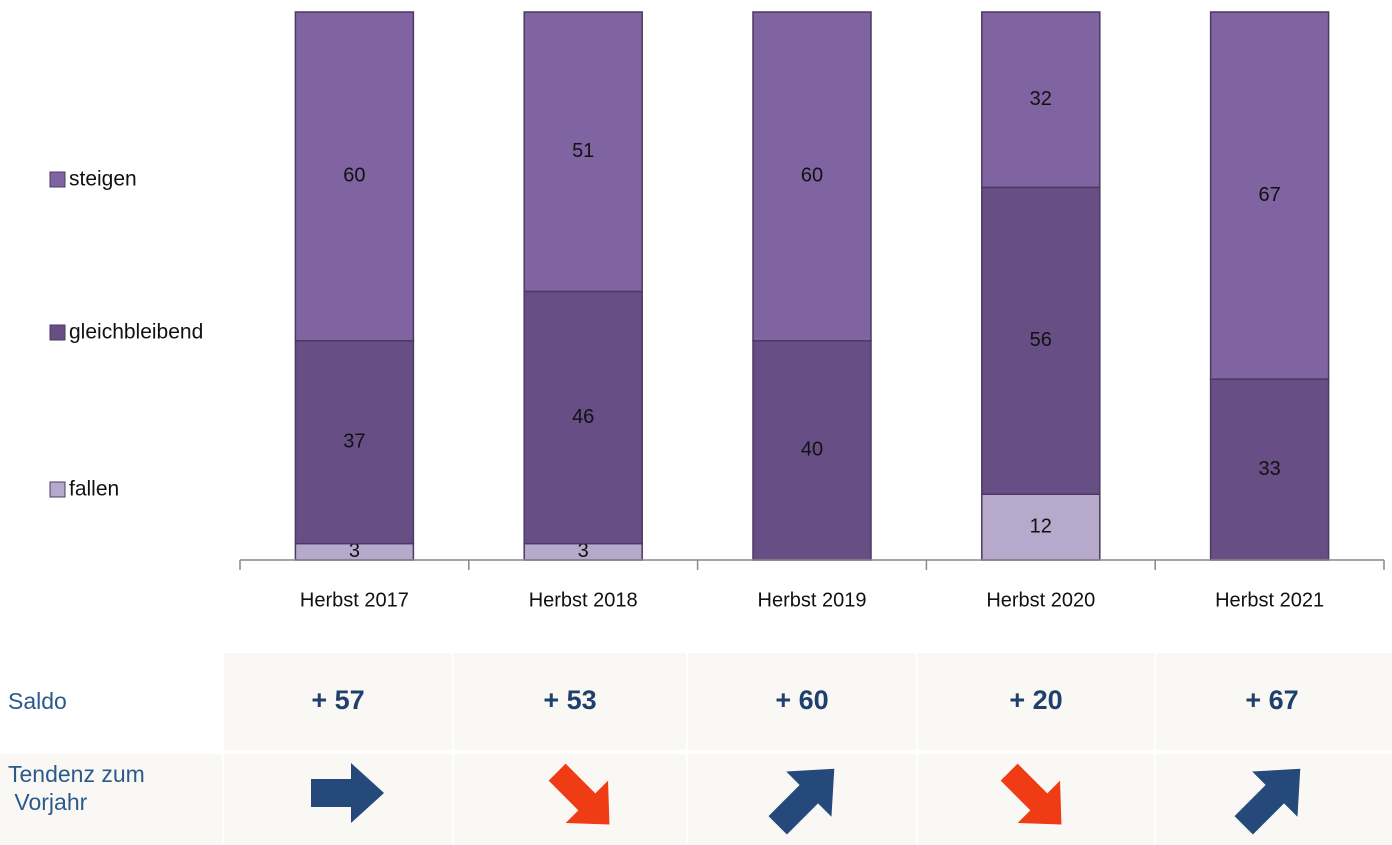 The width and height of the screenshot is (1392, 845). What do you see at coordinates (583, 600) in the screenshot?
I see `x-tick-label: Herbst 2018` at bounding box center [583, 600].